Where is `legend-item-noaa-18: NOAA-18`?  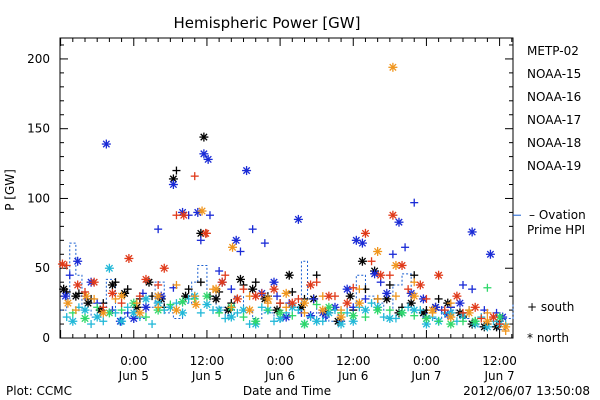
legend-item-noaa-18: NOAA-18 is located at coordinates (554, 143).